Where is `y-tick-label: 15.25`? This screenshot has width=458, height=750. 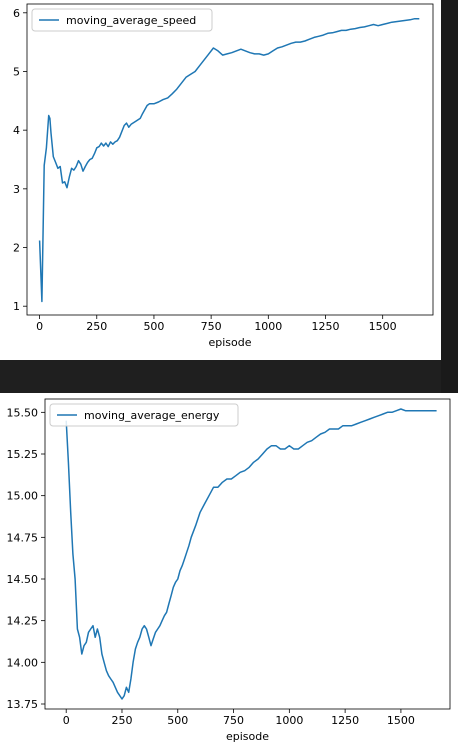
y-tick-label: 15.25 is located at coordinates (23, 454).